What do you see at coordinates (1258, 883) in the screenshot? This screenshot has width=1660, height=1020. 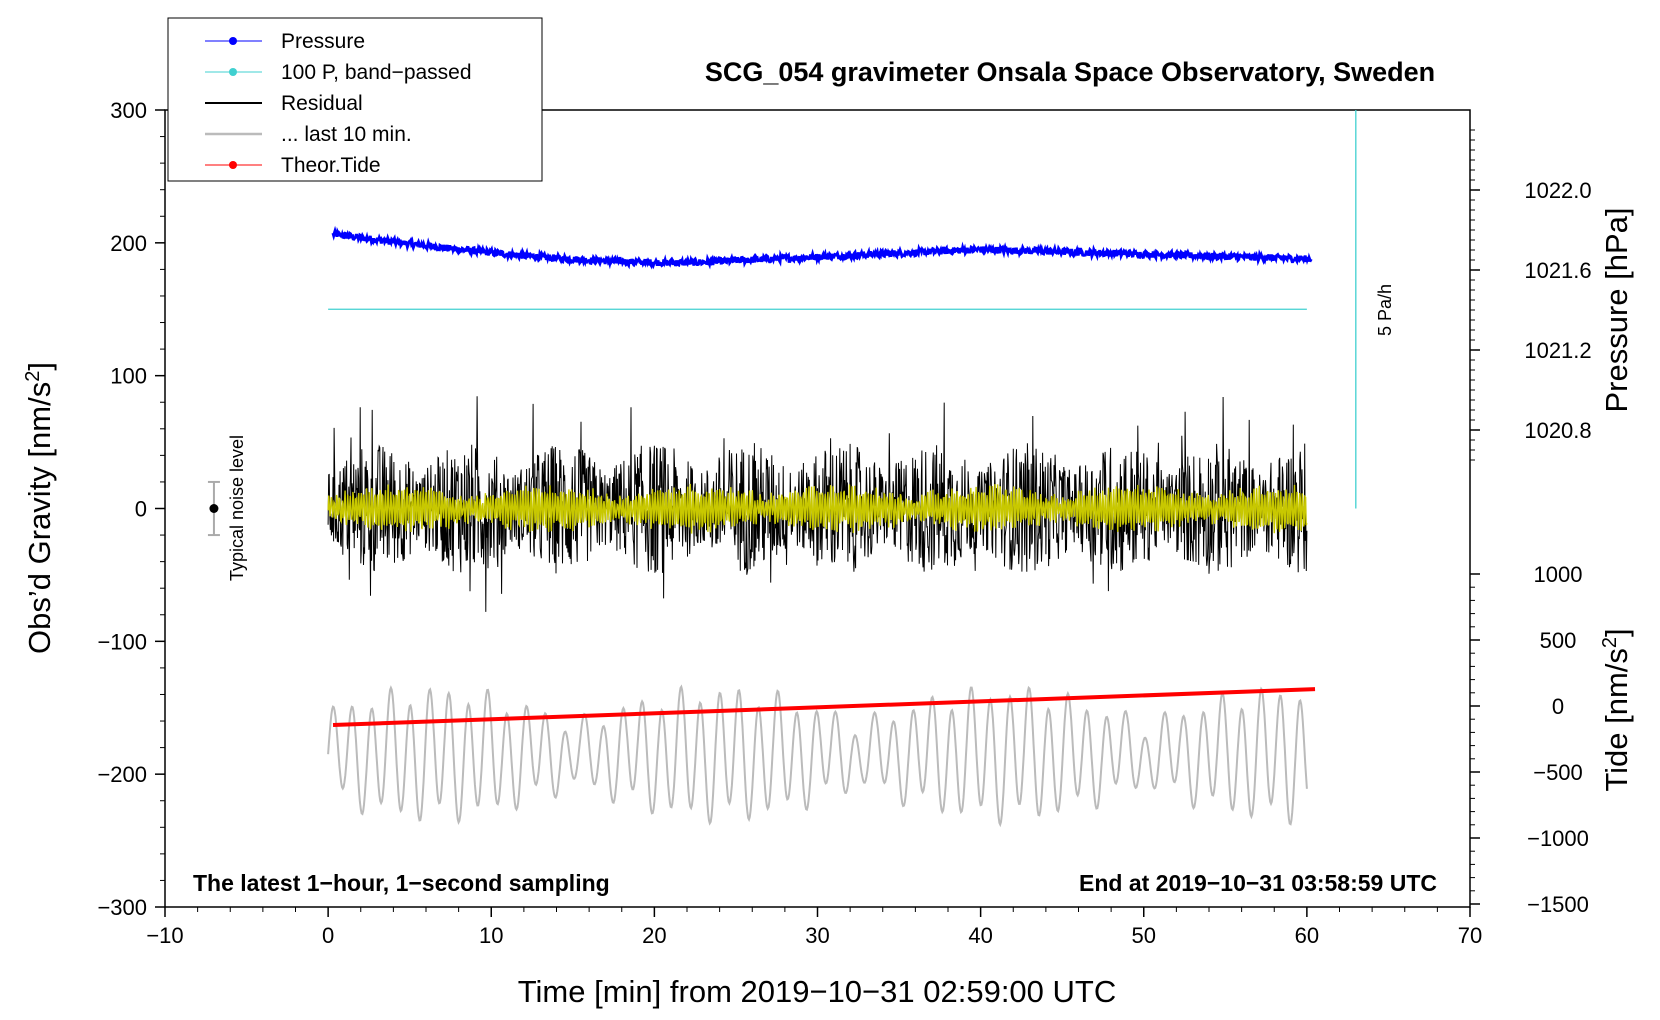 I see `note-right: End at 2019−10−31 03:58:59 UTC` at bounding box center [1258, 883].